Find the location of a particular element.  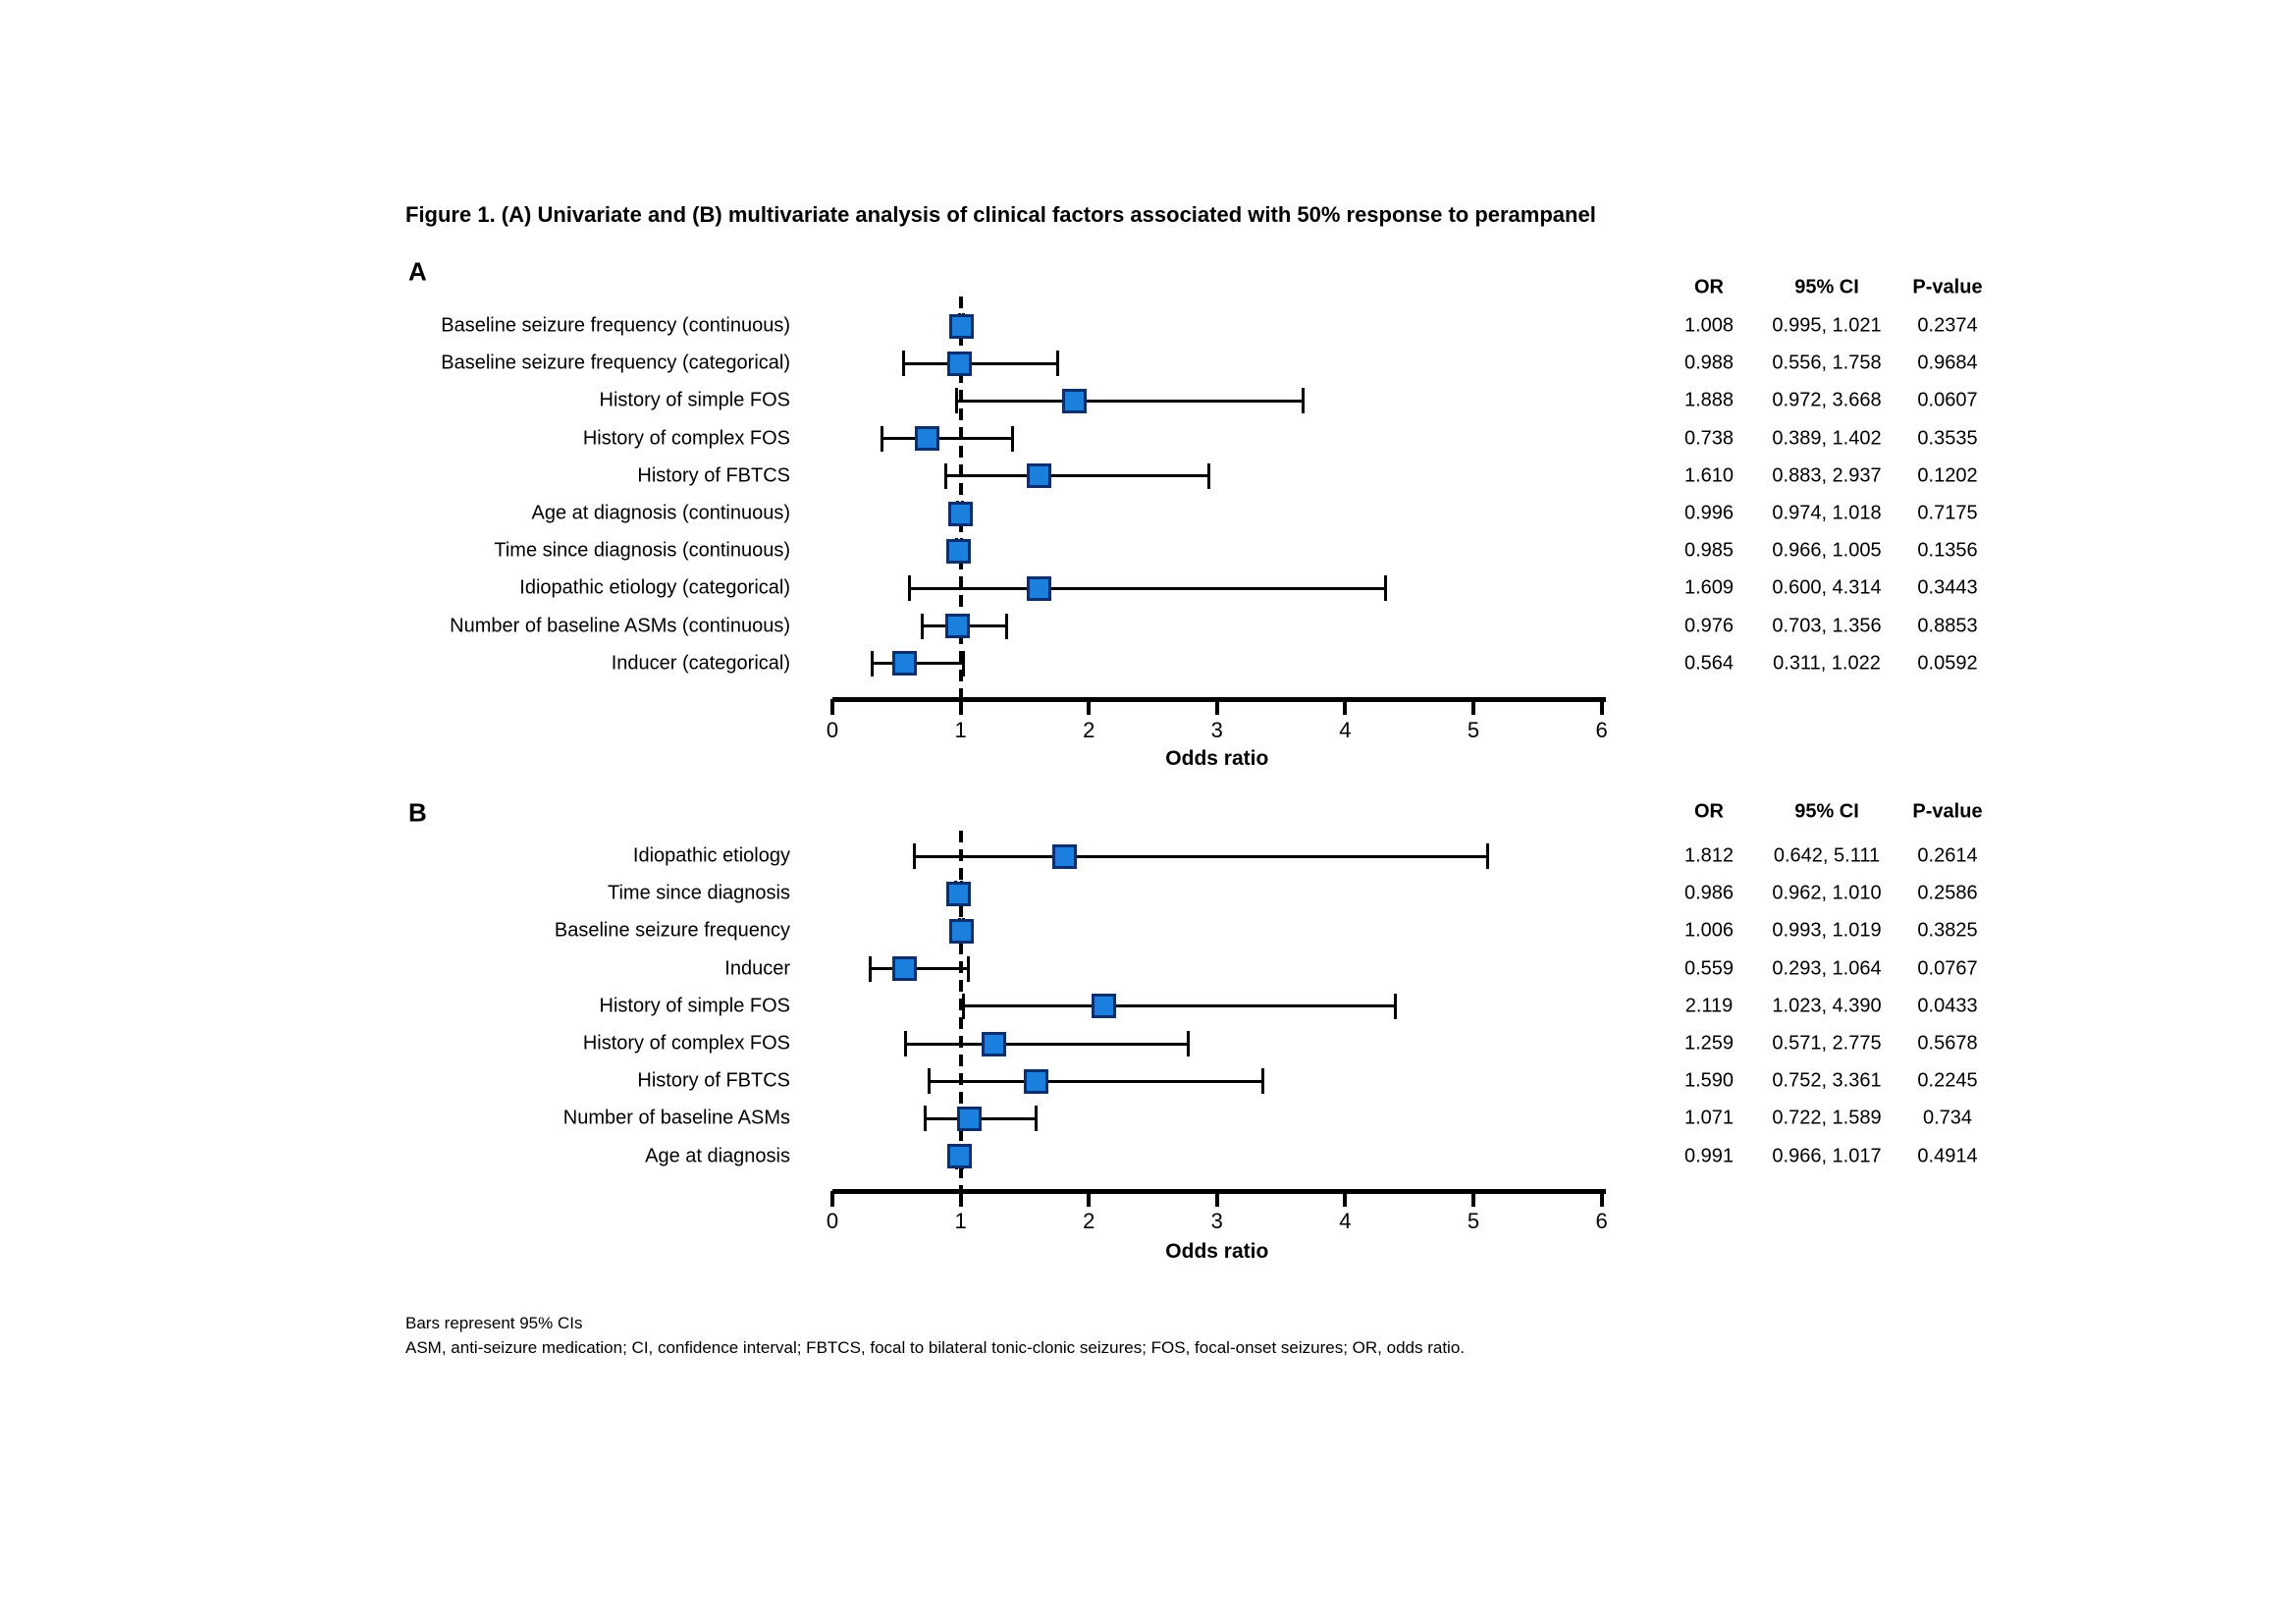

table-cell-or: 0.991 is located at coordinates (1709, 1156).